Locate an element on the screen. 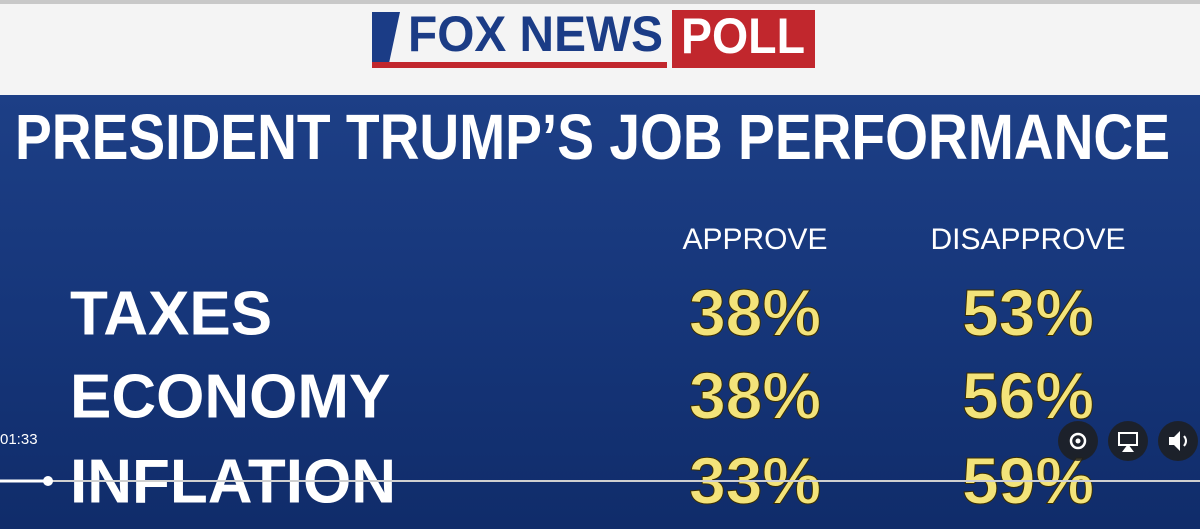 The width and height of the screenshot is (1200, 529). airplay-button is located at coordinates (1128, 441).